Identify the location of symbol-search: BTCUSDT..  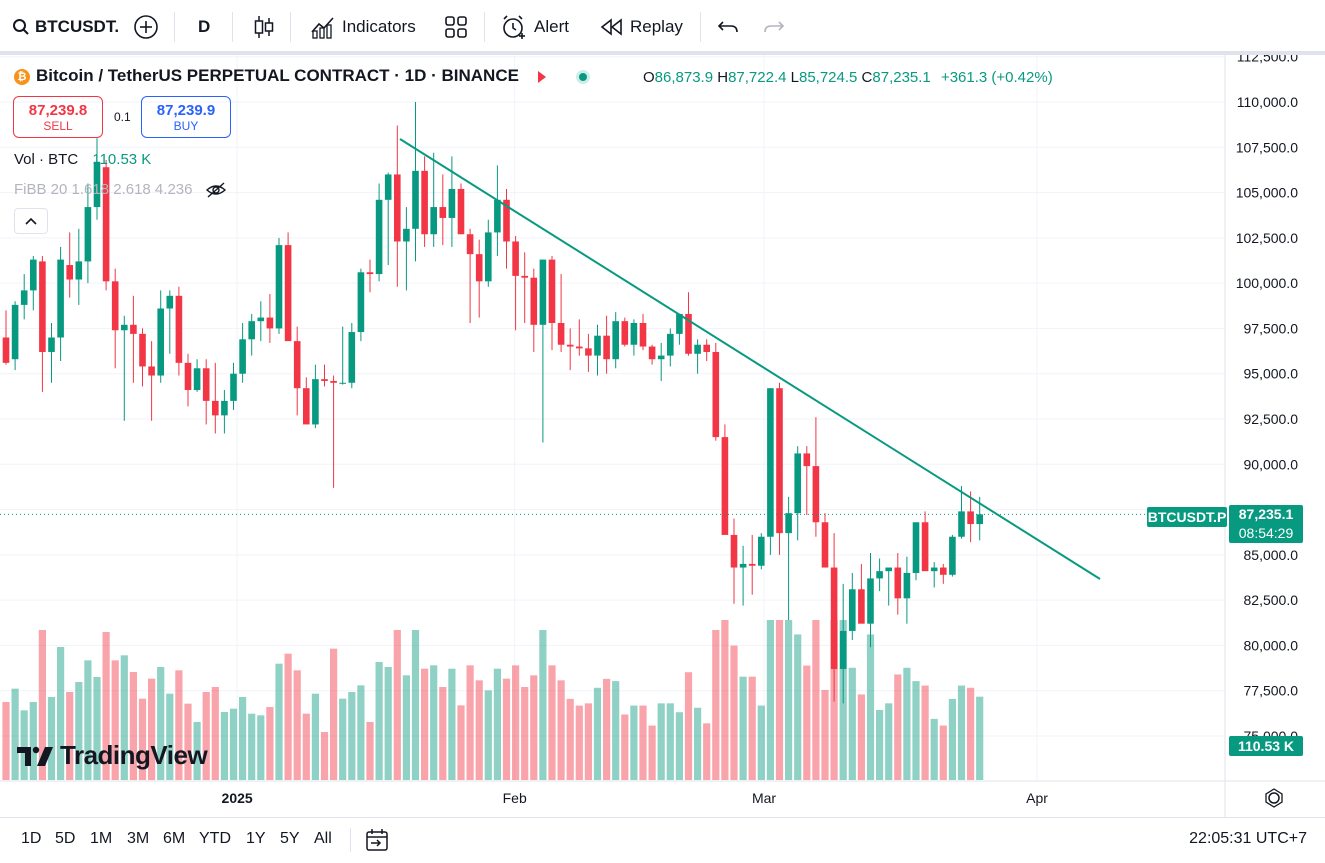
(65, 27).